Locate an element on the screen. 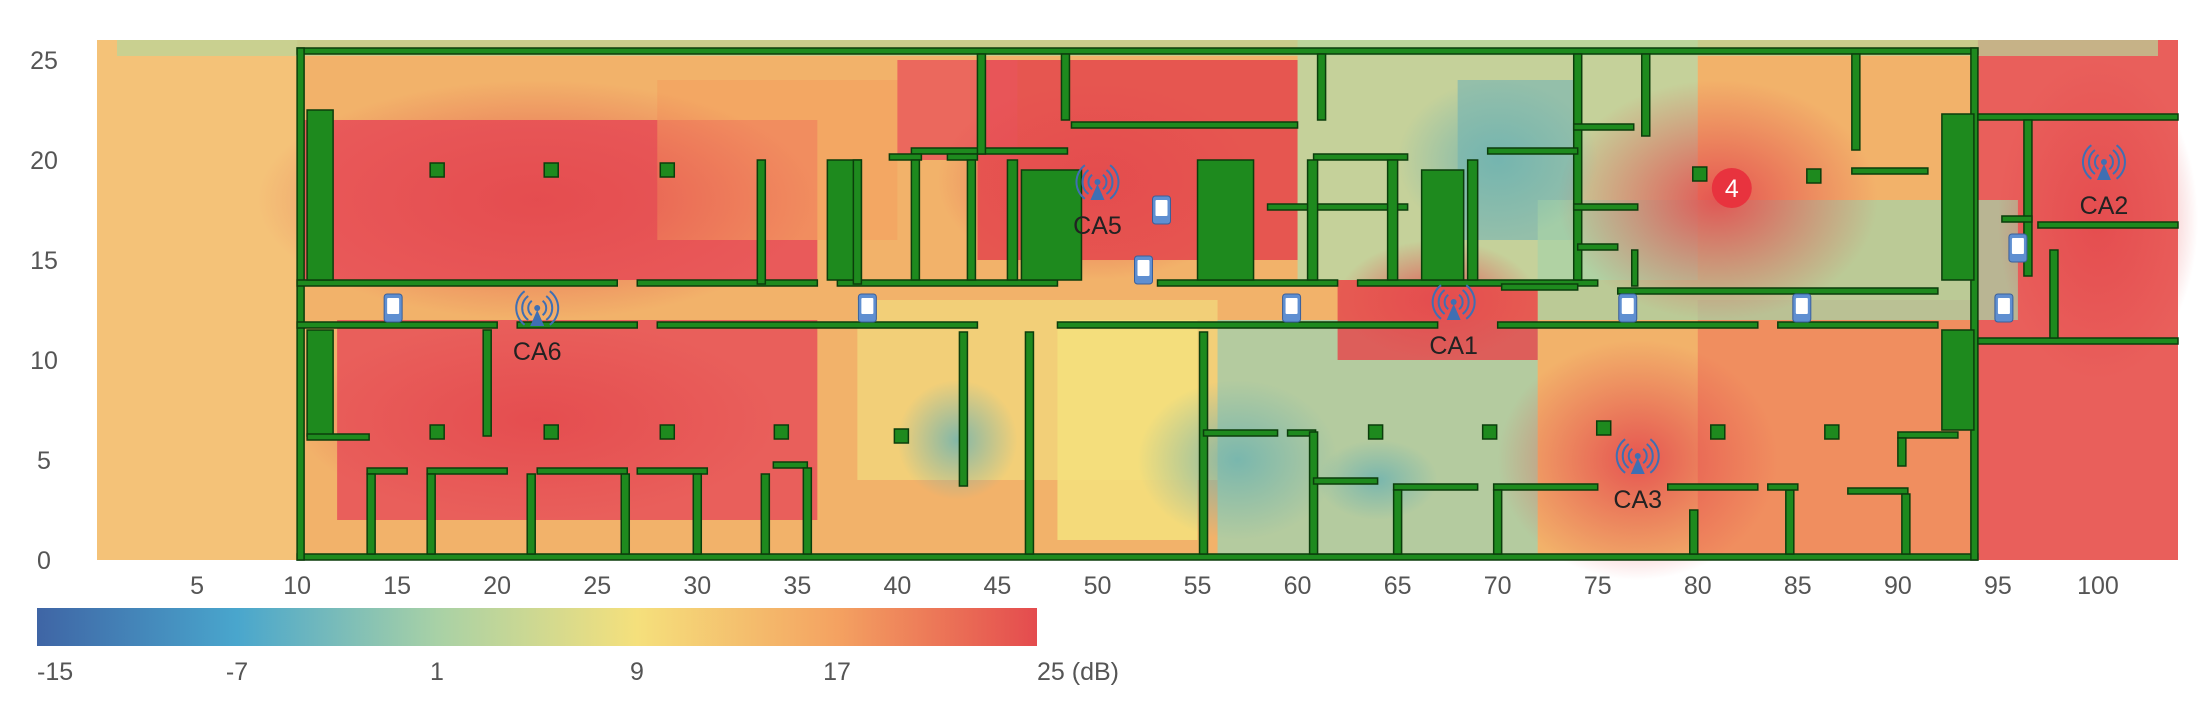 This screenshot has height=705, width=2206. x-axis-tick-label: 25 is located at coordinates (597, 586).